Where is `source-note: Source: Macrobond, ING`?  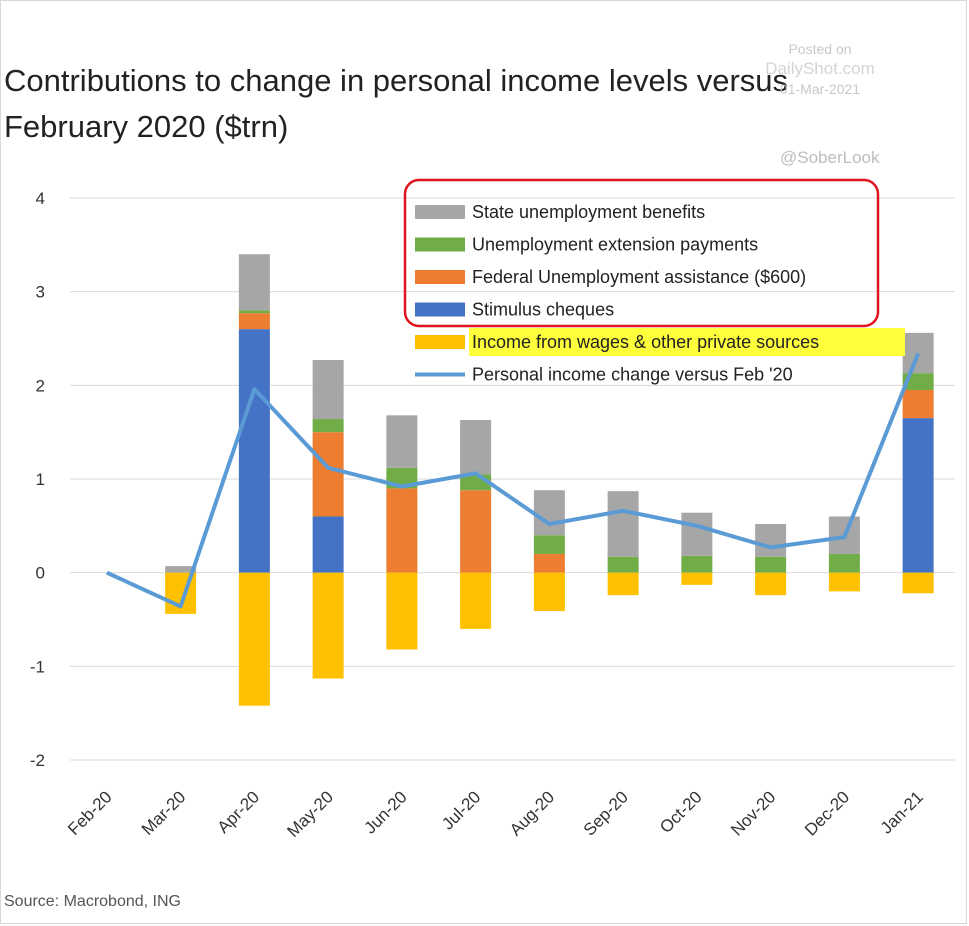 source-note: Source: Macrobond, ING is located at coordinates (92, 901).